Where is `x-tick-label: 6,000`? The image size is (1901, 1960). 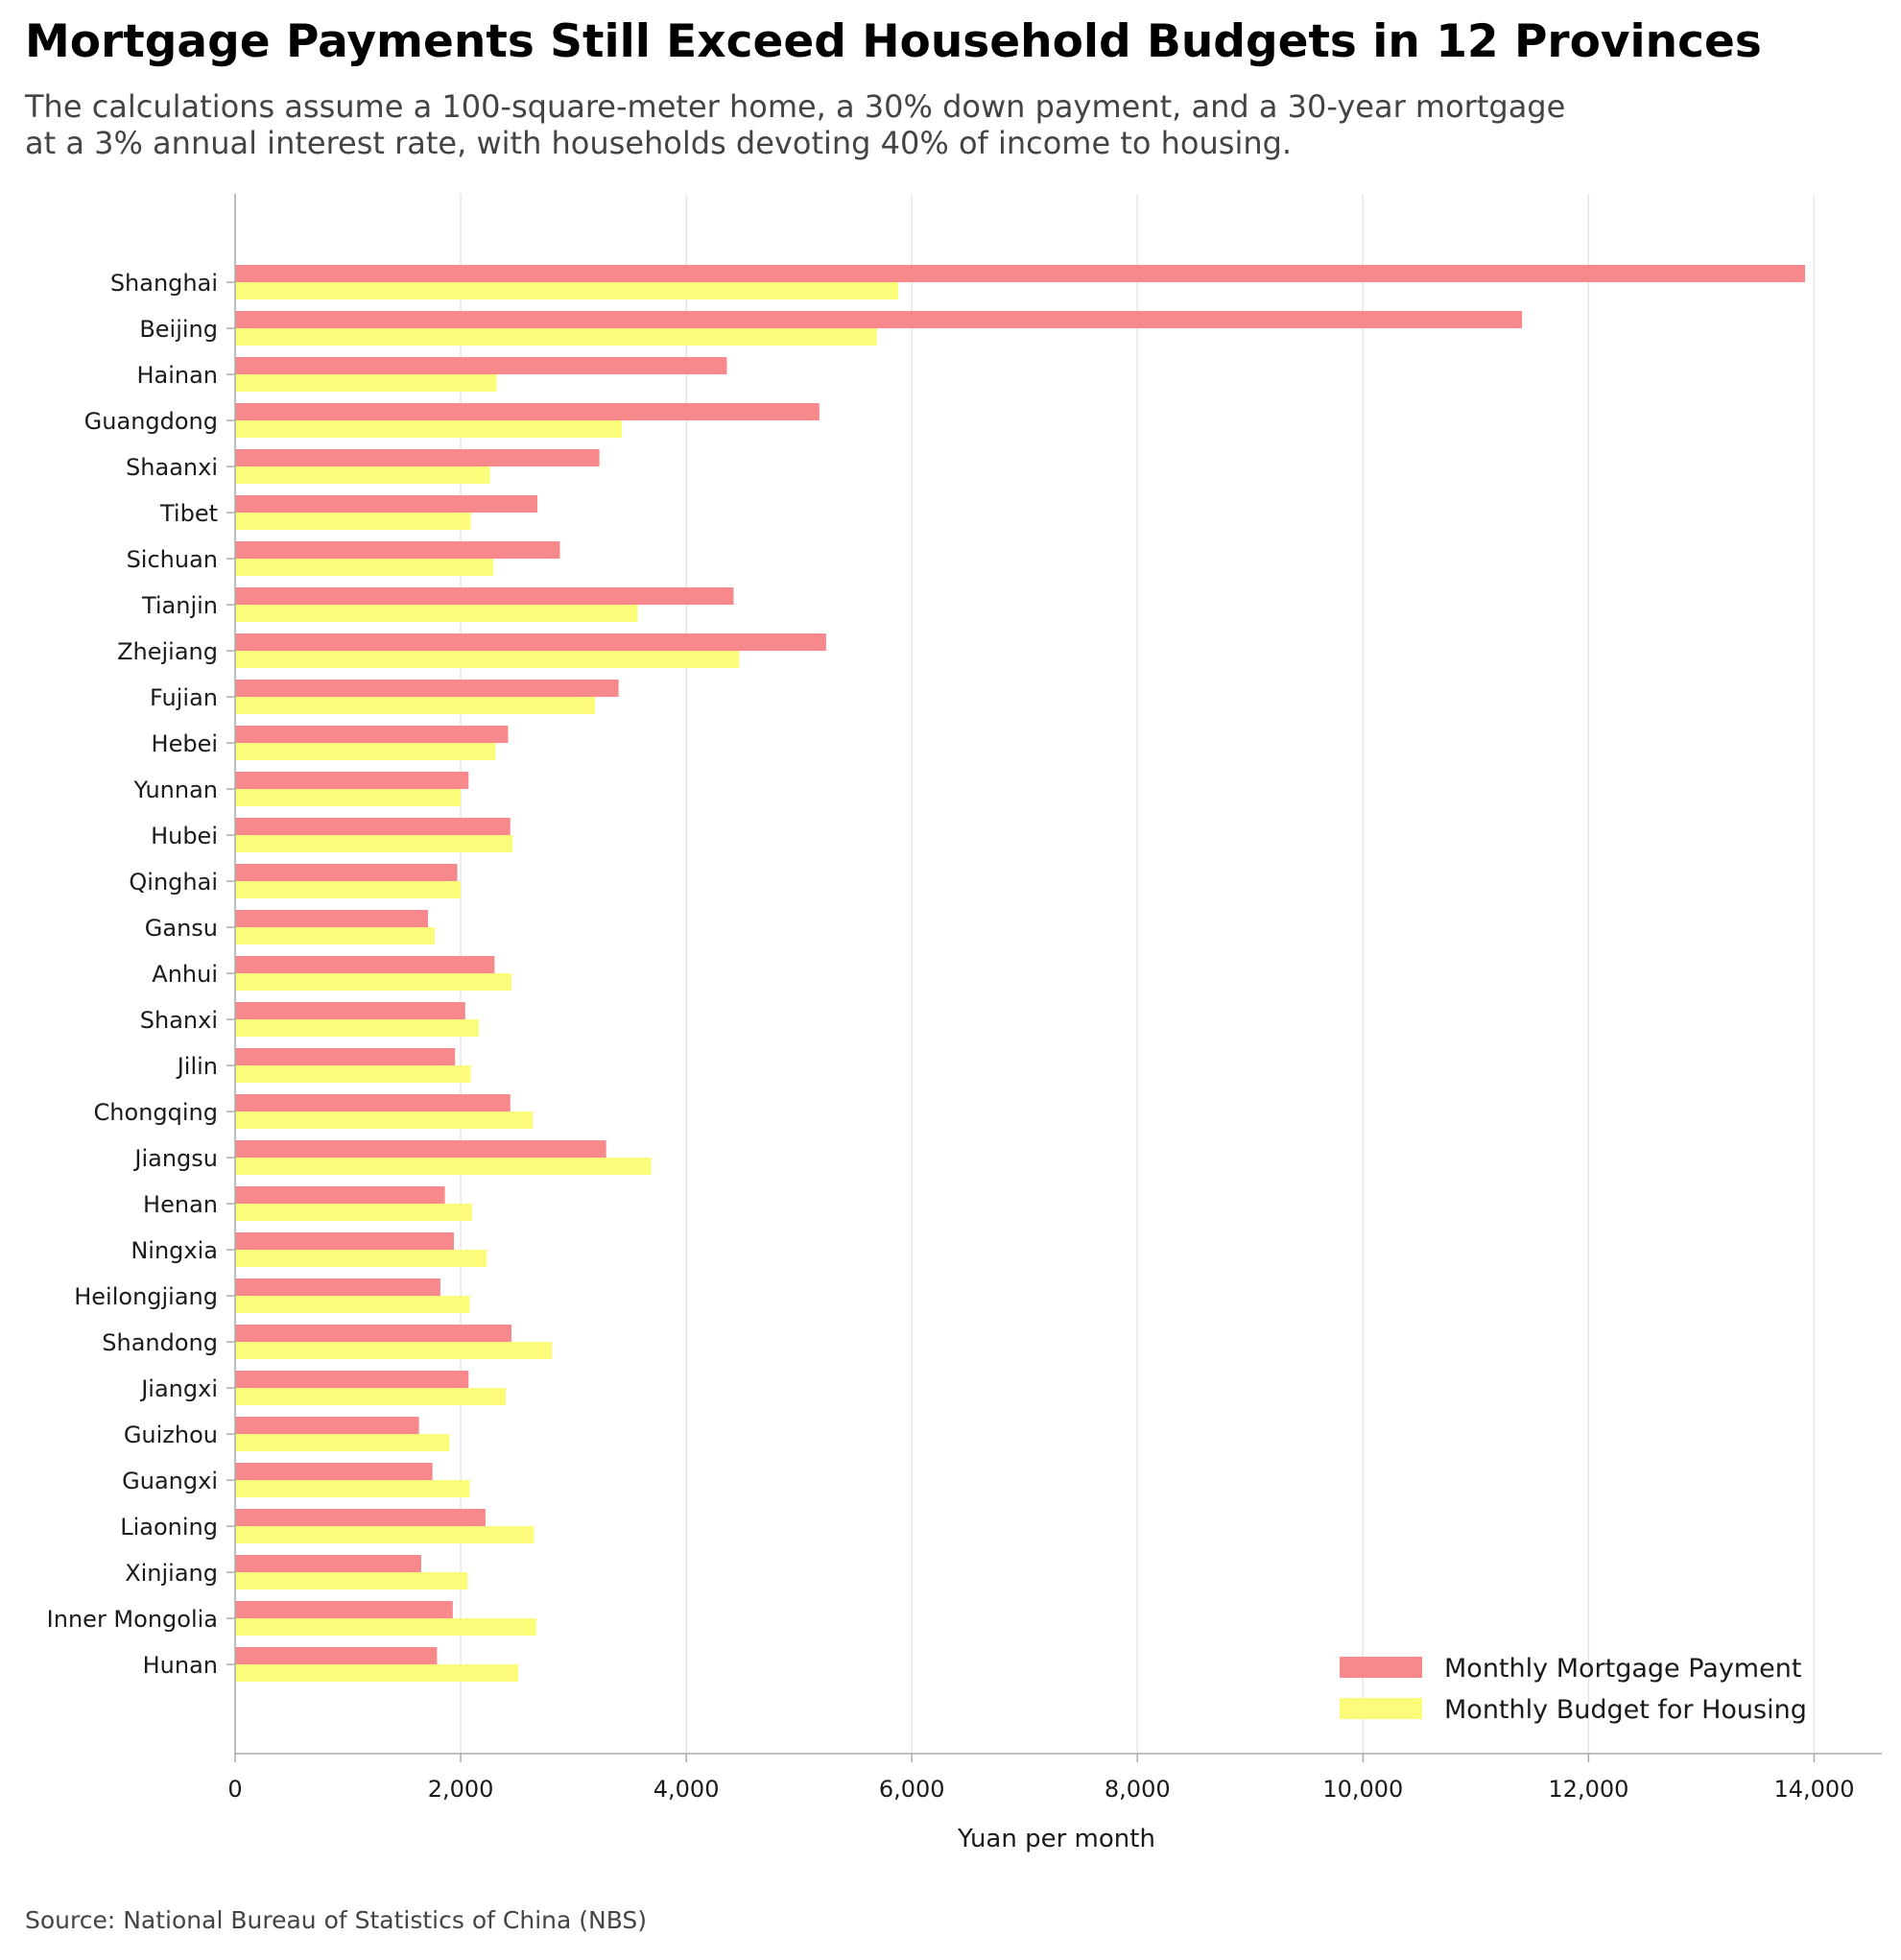
x-tick-label: 6,000 is located at coordinates (912, 1789).